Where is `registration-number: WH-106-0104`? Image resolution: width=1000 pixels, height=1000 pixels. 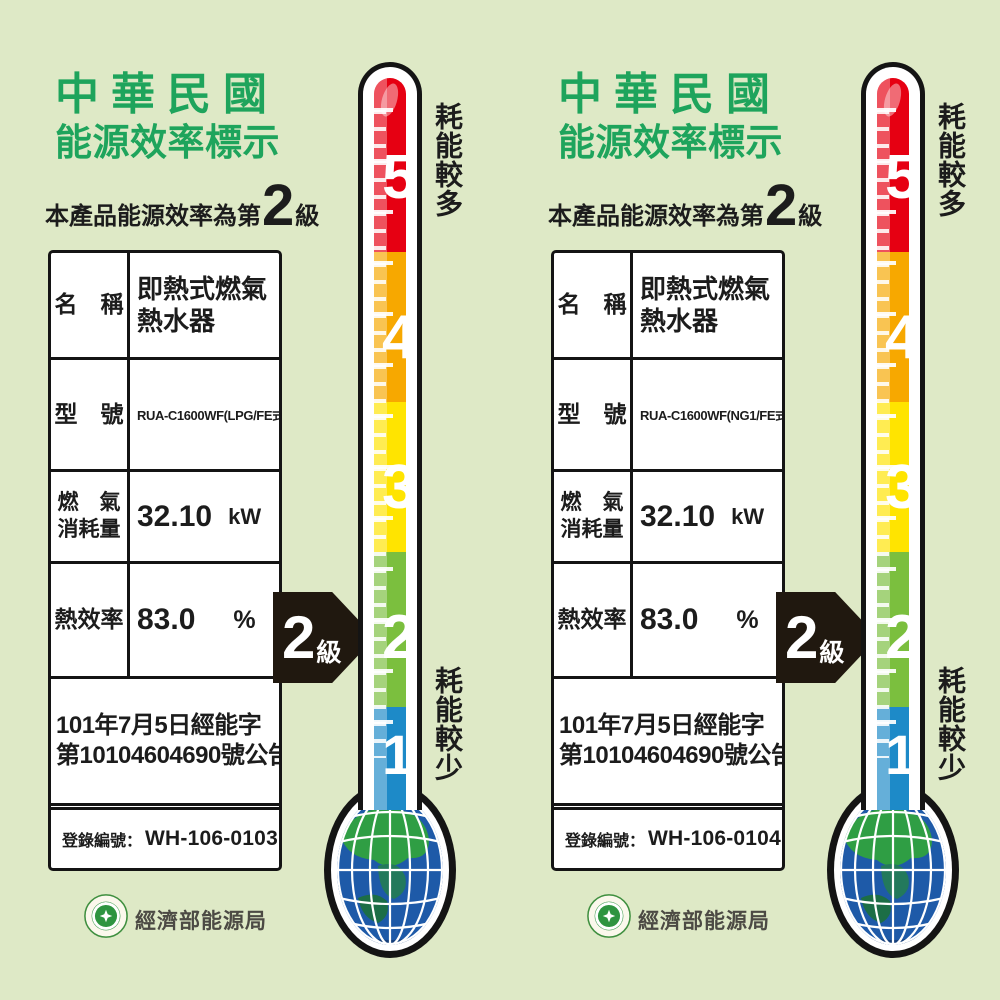
registration-number: WH-106-0104 is located at coordinates (714, 838).